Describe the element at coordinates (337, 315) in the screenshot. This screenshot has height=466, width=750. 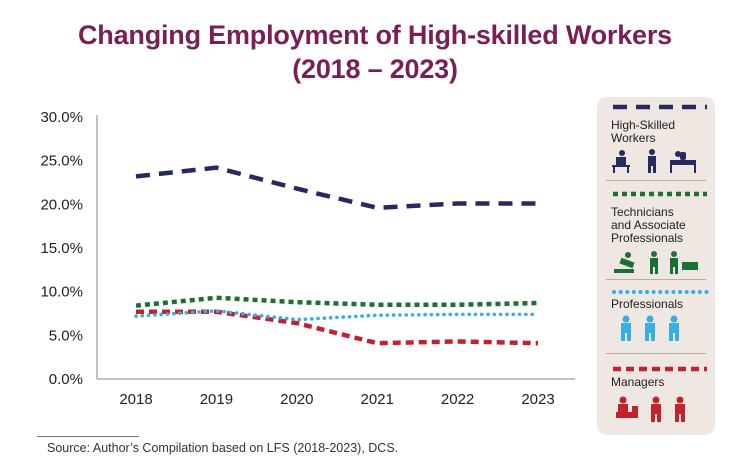
I see `series-line-professionals` at that location.